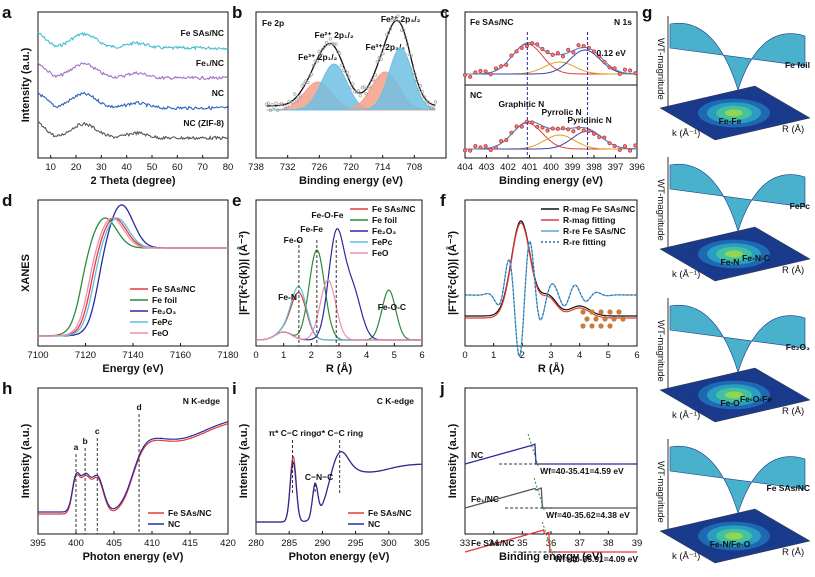  I want to click on wt-peak-label: Fe-O-Fe, so click(756, 399).